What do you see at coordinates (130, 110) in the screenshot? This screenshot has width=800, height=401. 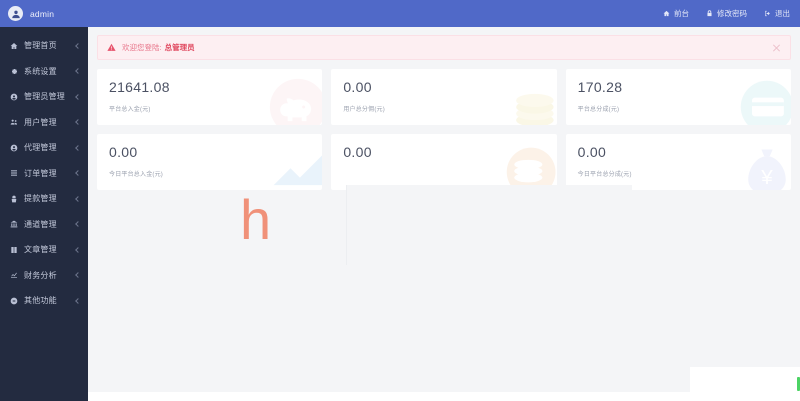 I see `stat-label: 平台总入金(元)` at bounding box center [130, 110].